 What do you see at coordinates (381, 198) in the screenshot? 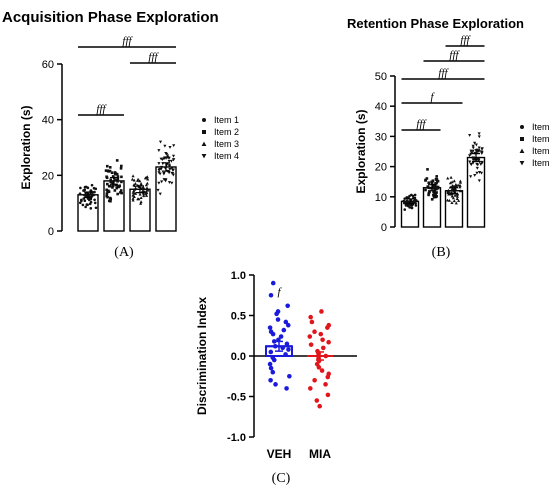
I see `y-tick-label: 10` at bounding box center [381, 198].